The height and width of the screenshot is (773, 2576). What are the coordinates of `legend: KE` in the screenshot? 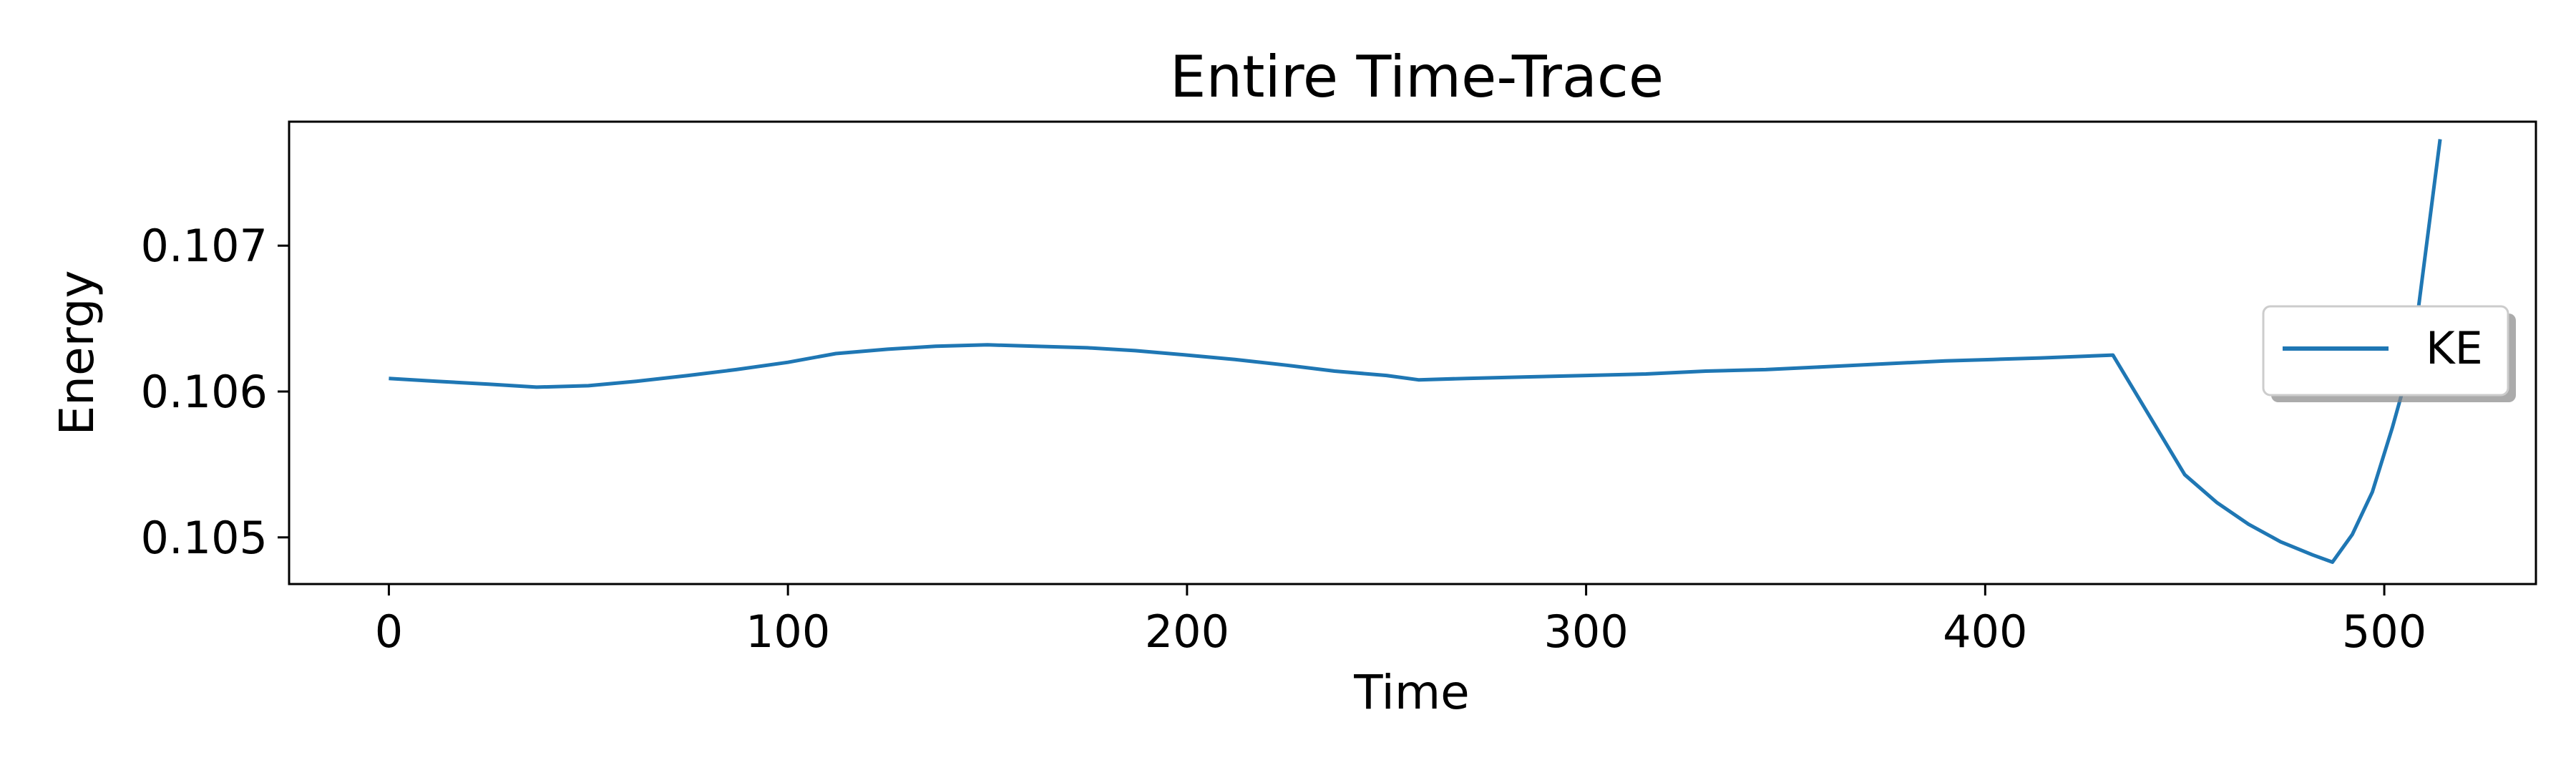 It's located at (2389, 353).